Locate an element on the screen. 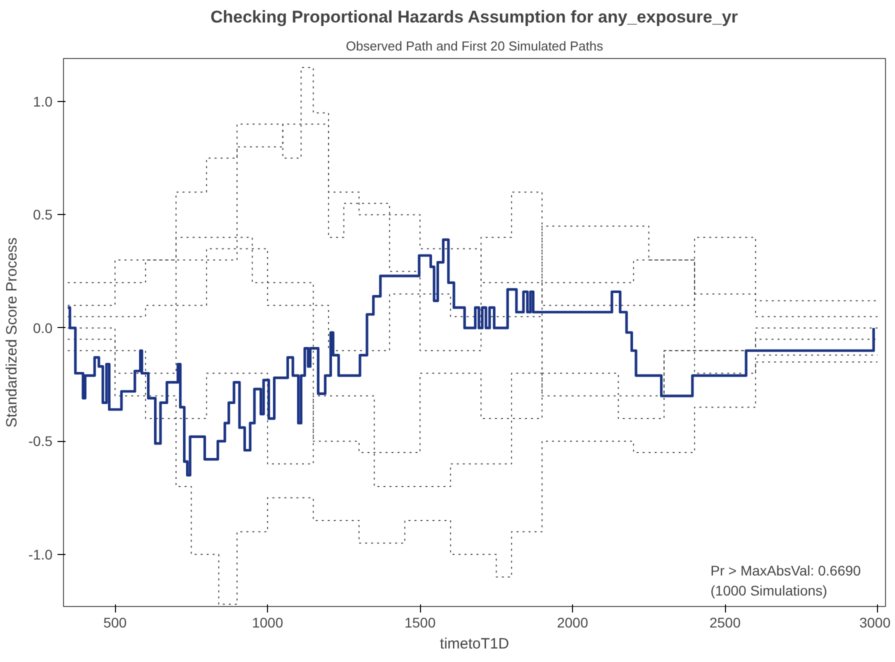 The height and width of the screenshot is (662, 895). annotation: Pr > MaxAbsVal: 0.6690 is located at coordinates (786, 570).